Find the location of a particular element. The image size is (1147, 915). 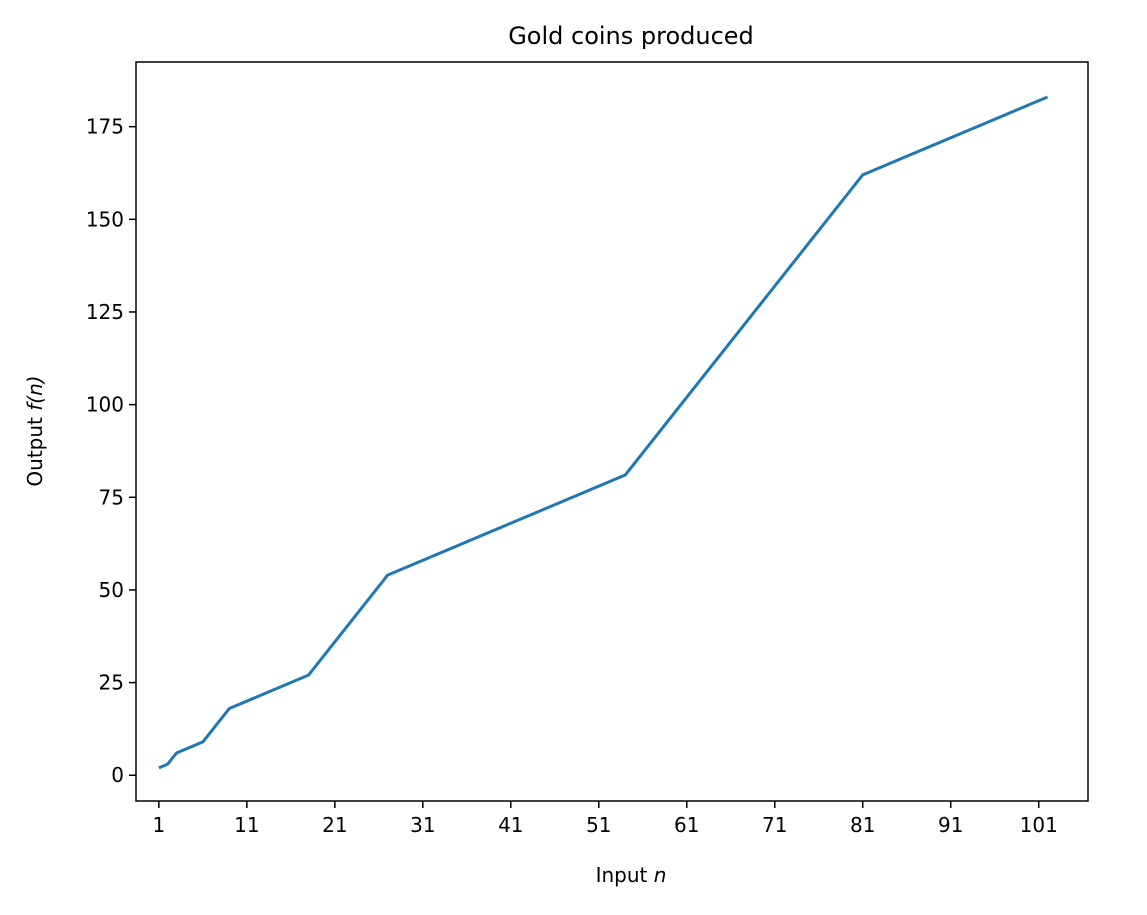

chart-title: Gold coins produced is located at coordinates (631, 36).